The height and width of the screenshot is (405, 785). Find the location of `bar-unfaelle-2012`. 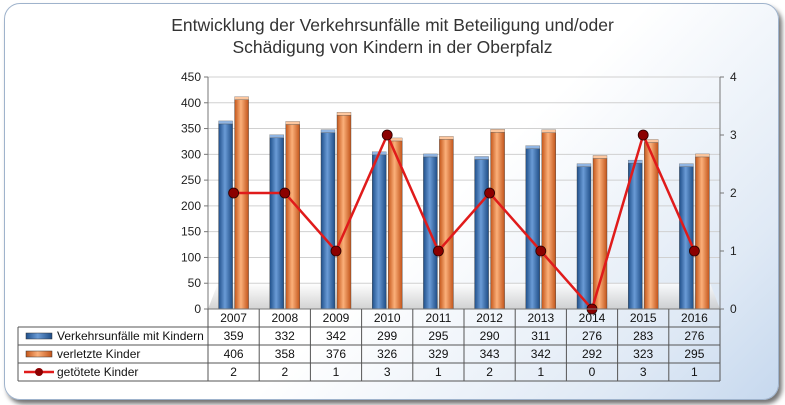

bar-unfaelle-2012 is located at coordinates (481, 234).